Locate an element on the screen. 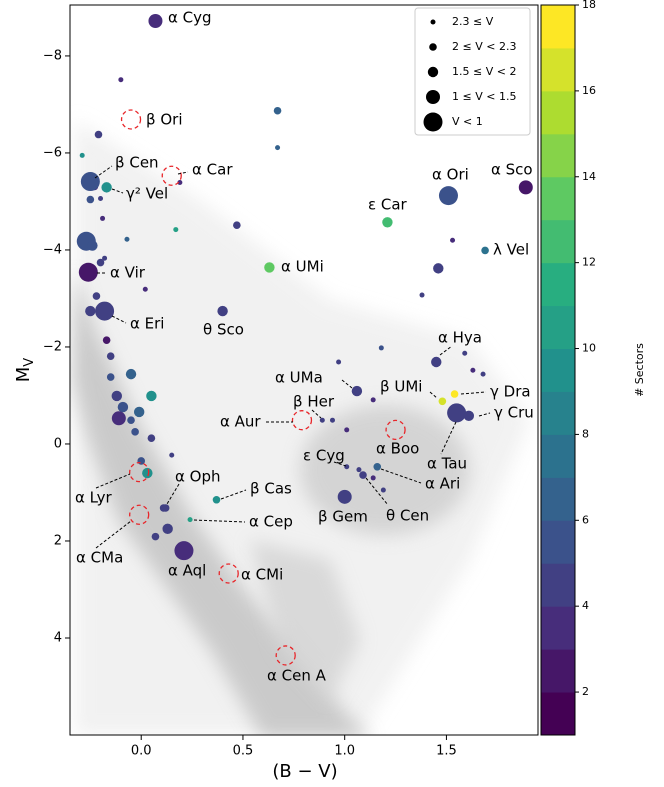  y-axis-label: MV is located at coordinates (25, 370).